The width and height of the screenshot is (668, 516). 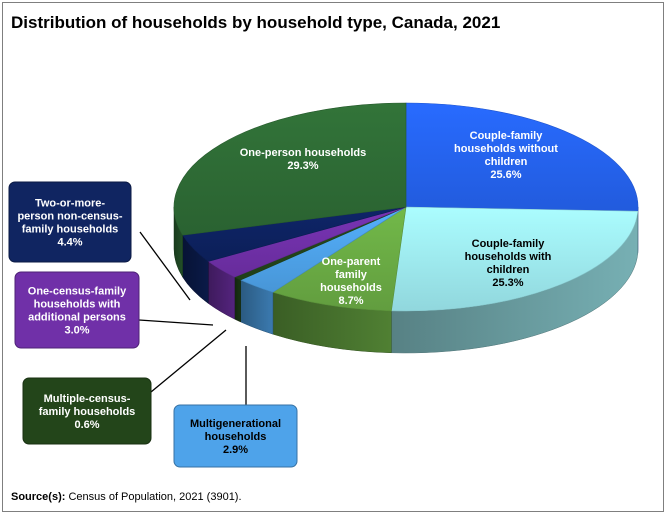 What do you see at coordinates (38, 497) in the screenshot?
I see `source-label: Source(s):` at bounding box center [38, 497].